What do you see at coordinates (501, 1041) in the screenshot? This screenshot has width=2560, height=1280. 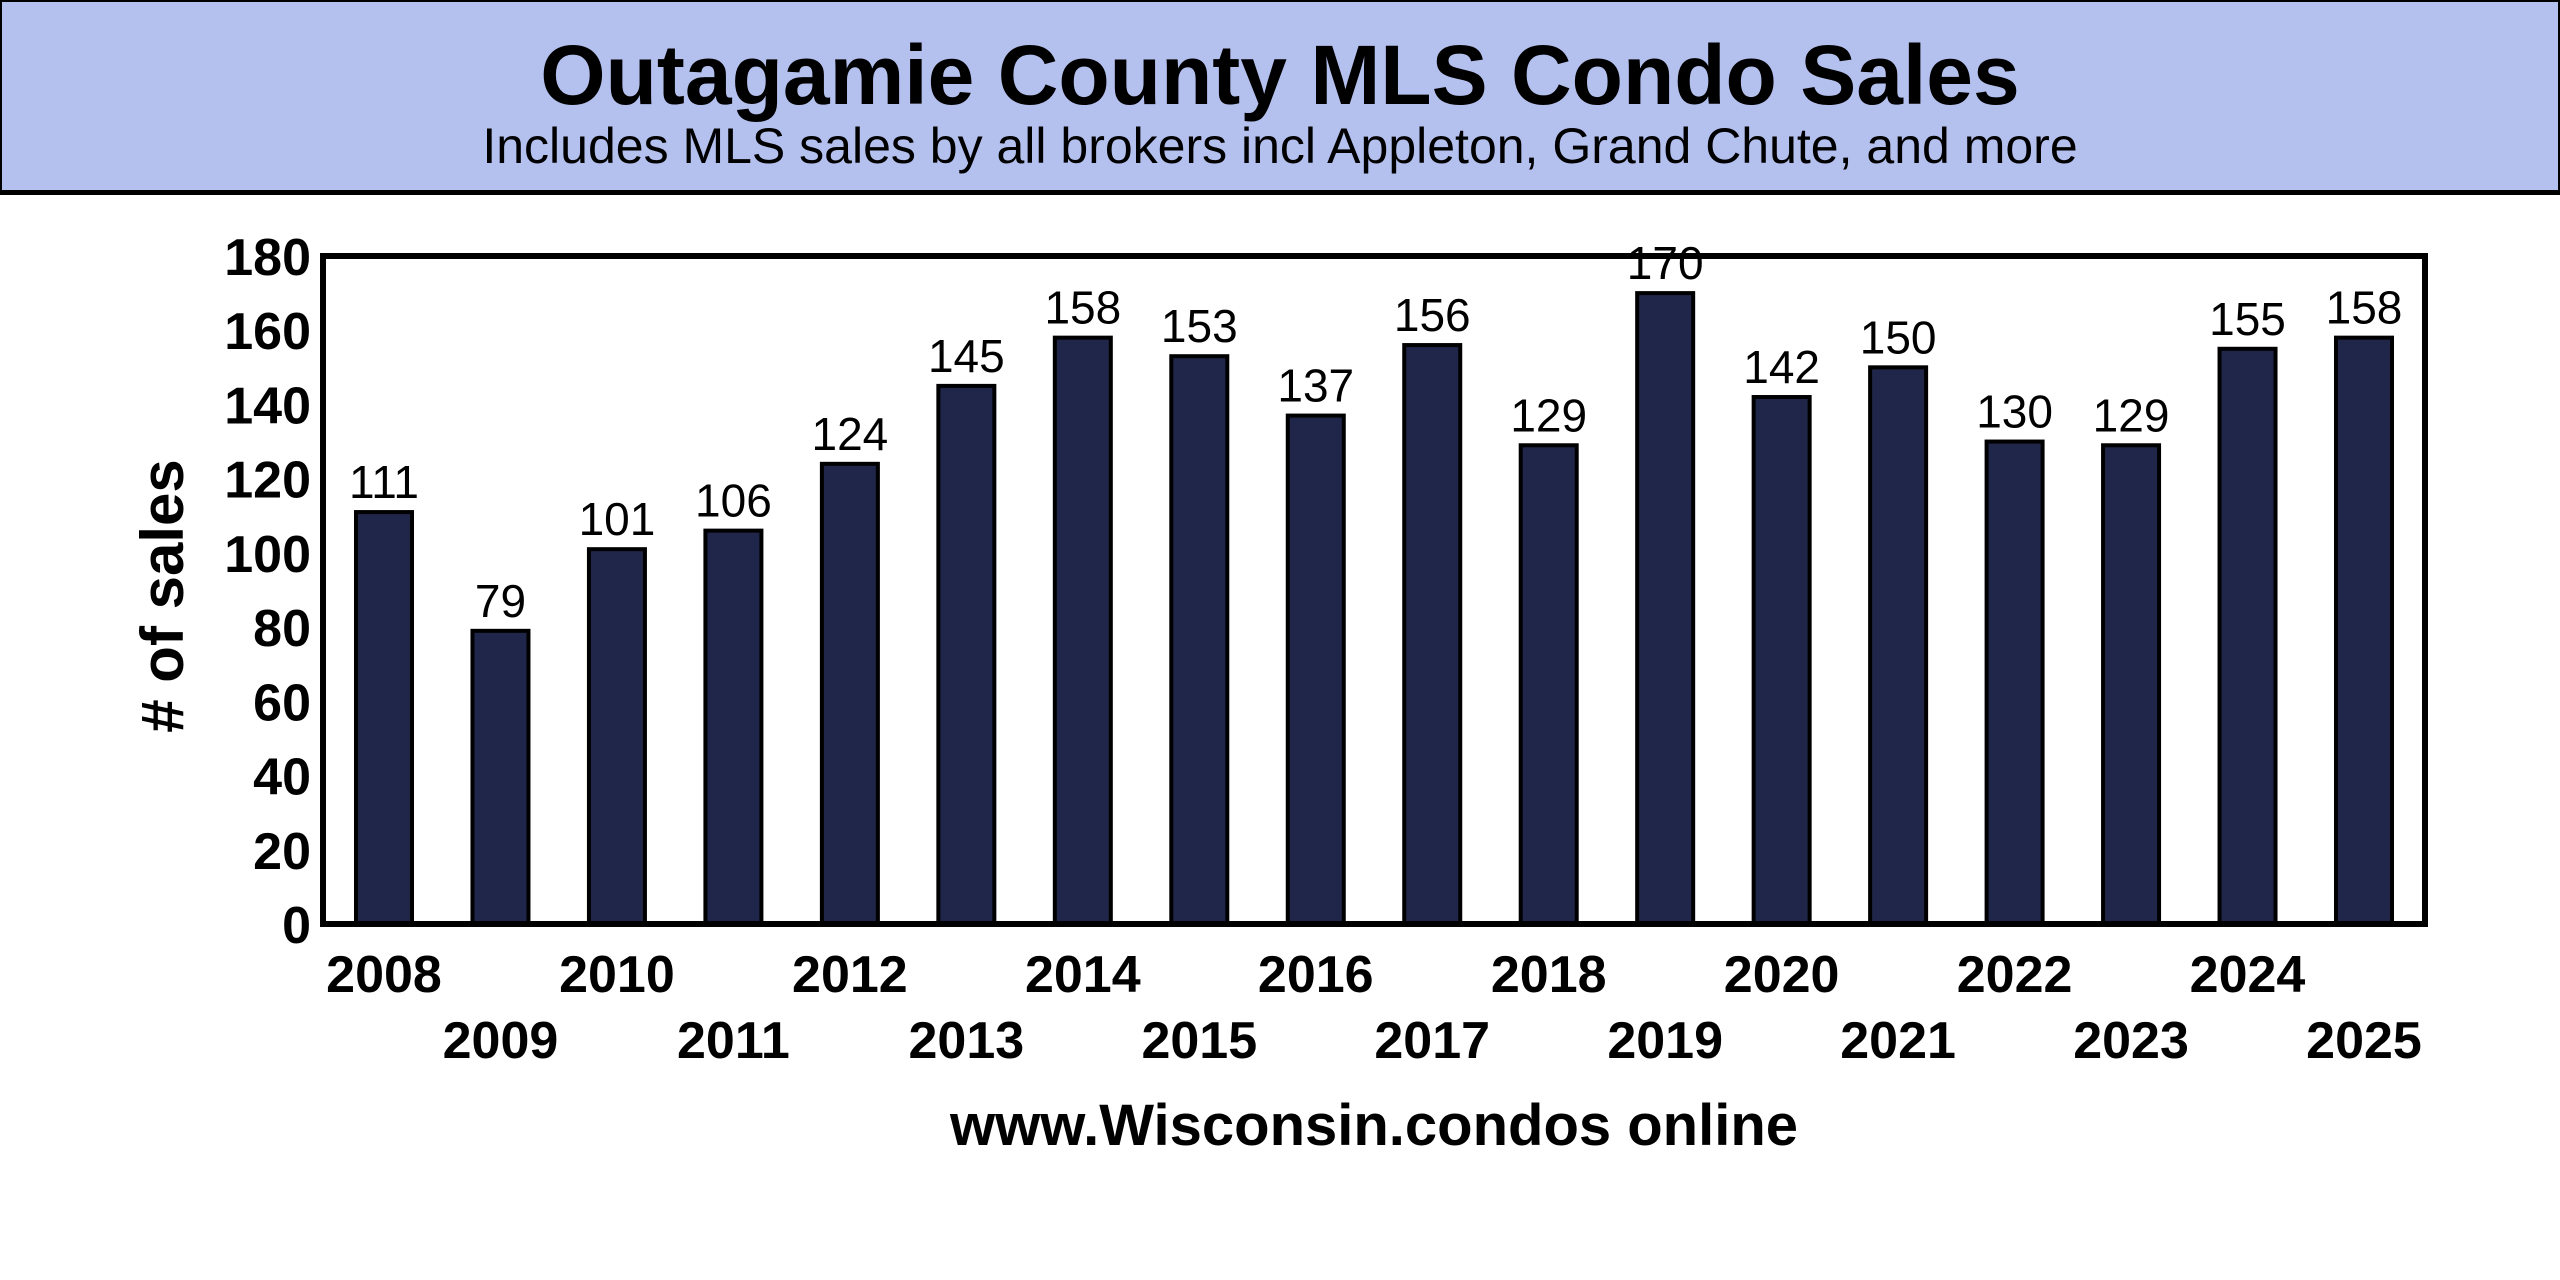 I see `x-tick-label: 2009` at bounding box center [501, 1041].